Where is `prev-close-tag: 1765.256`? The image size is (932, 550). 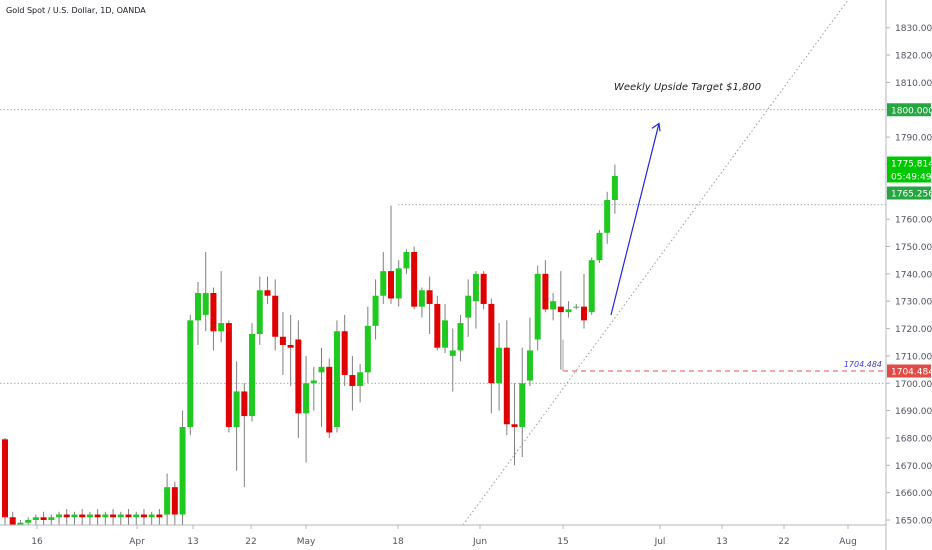
prev-close-tag: 1765.256 is located at coordinates (911, 195).